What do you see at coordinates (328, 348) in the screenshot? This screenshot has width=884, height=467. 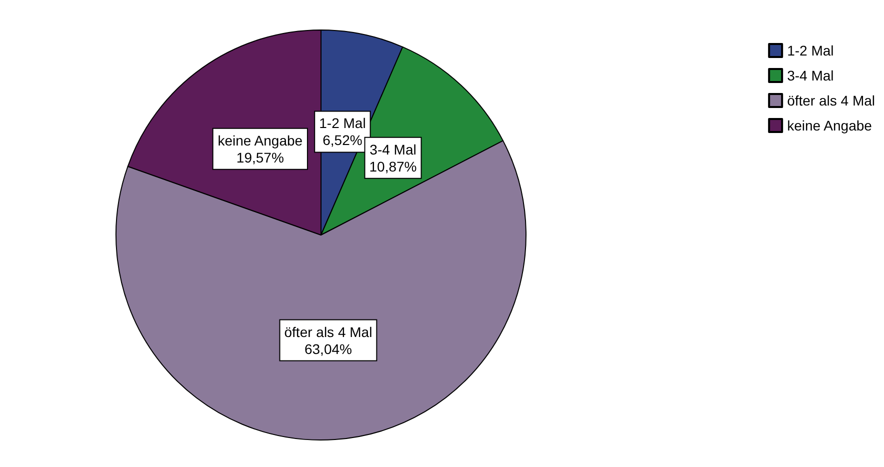 I see `data-label: 63,04%` at bounding box center [328, 348].